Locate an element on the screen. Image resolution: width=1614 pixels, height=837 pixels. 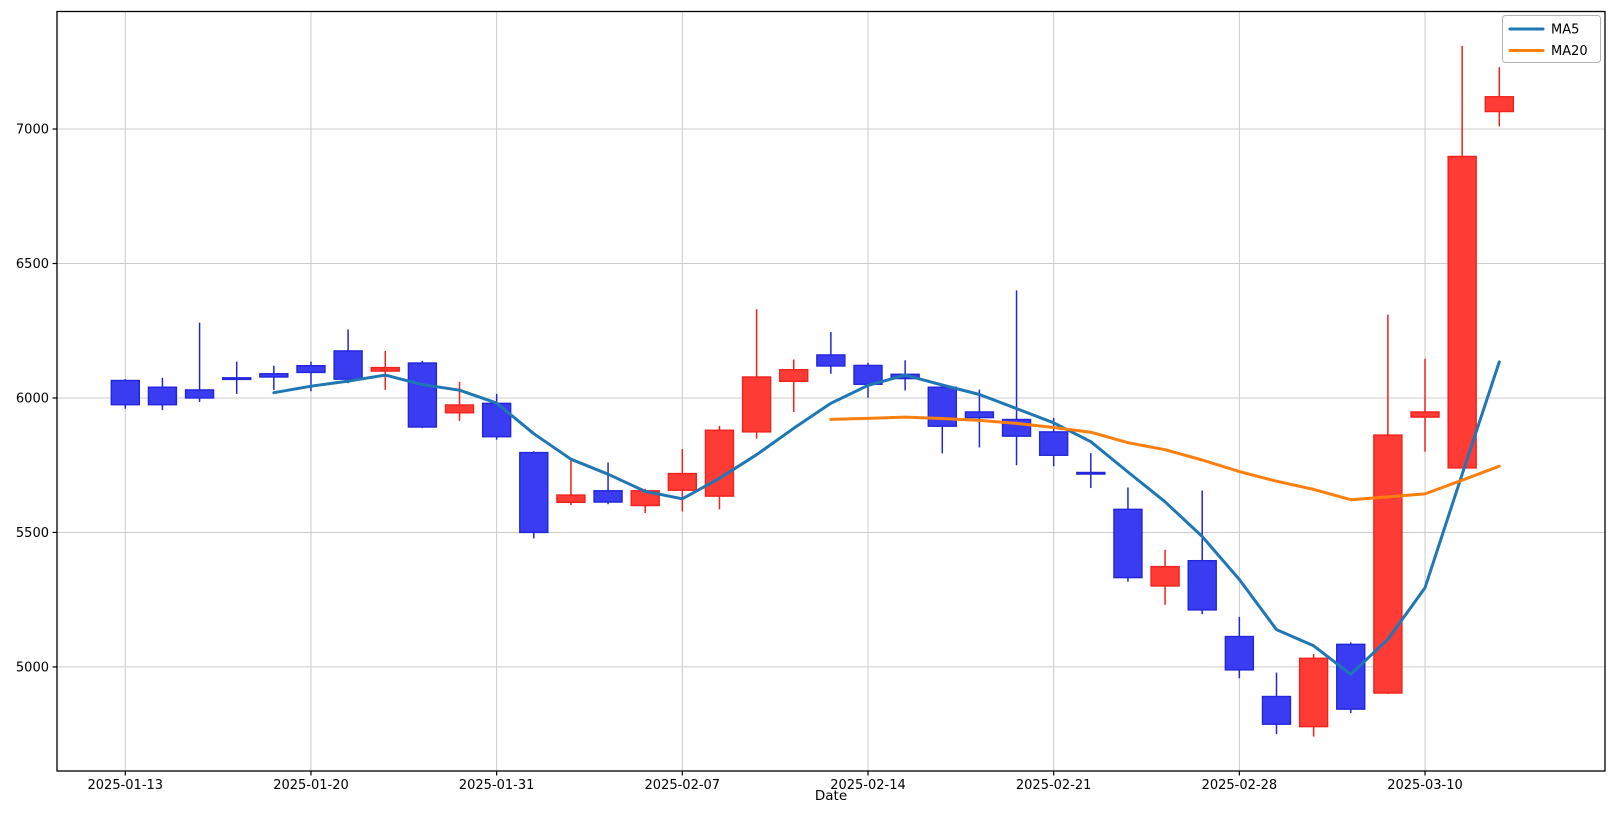
legend-ma20-label: MA20 is located at coordinates (1569, 51).